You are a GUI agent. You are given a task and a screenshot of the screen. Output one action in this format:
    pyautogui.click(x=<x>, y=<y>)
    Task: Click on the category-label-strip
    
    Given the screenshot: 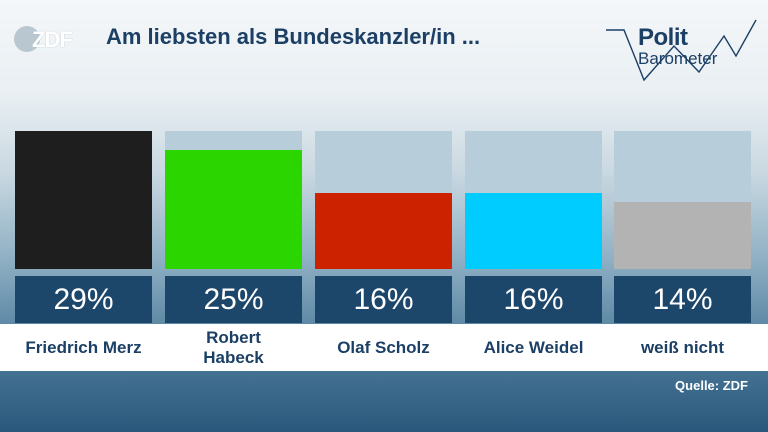 What is the action you would take?
    pyautogui.click(x=384, y=347)
    